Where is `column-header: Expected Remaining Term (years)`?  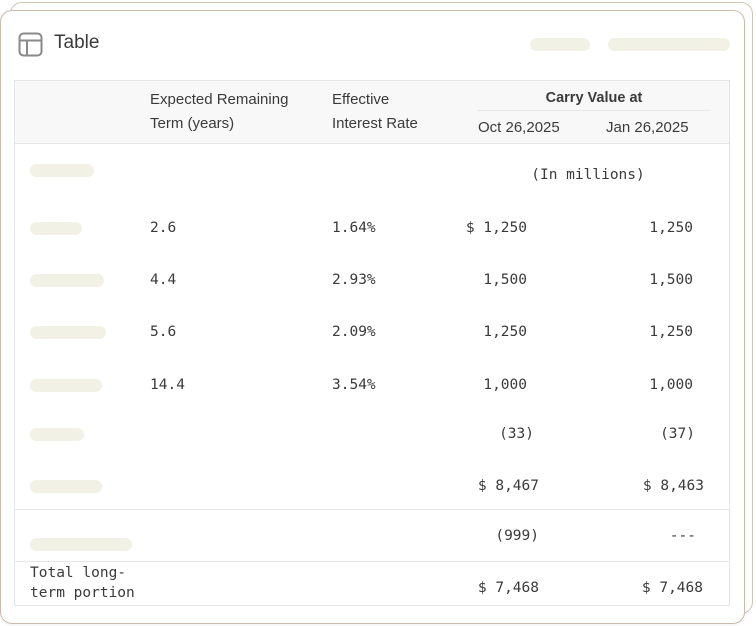
column-header: Expected Remaining Term (years) is located at coordinates (219, 111).